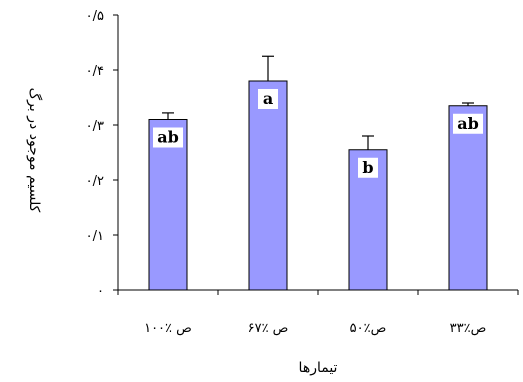 The width and height of the screenshot is (523, 382). Describe the element at coordinates (168, 328) in the screenshot. I see `x-category-label: ص ٪۱۰۰` at that location.